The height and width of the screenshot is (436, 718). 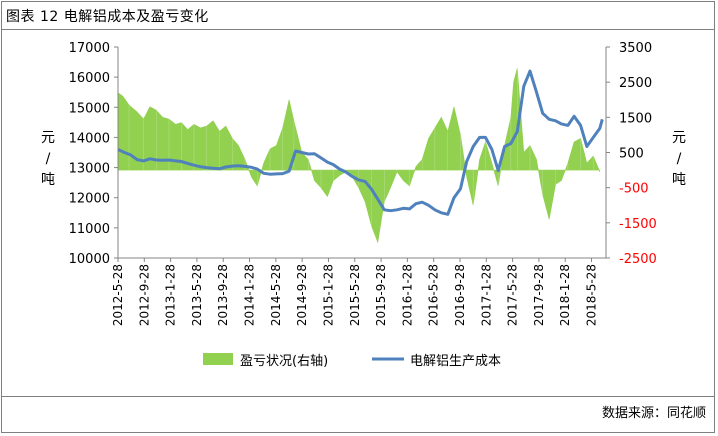 I want to click on x-tick-label: 2016-5-28, so click(x=434, y=295).